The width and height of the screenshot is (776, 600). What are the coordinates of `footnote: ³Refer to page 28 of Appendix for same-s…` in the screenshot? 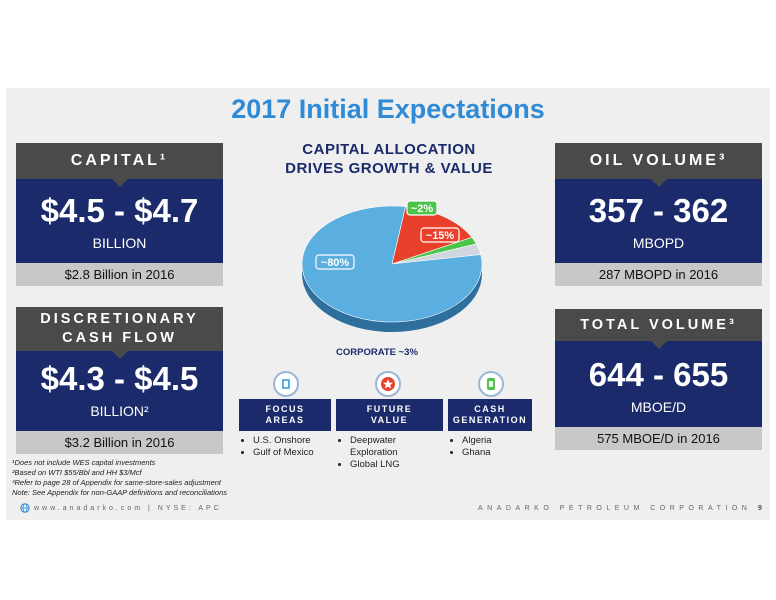 It's located at (116, 482).